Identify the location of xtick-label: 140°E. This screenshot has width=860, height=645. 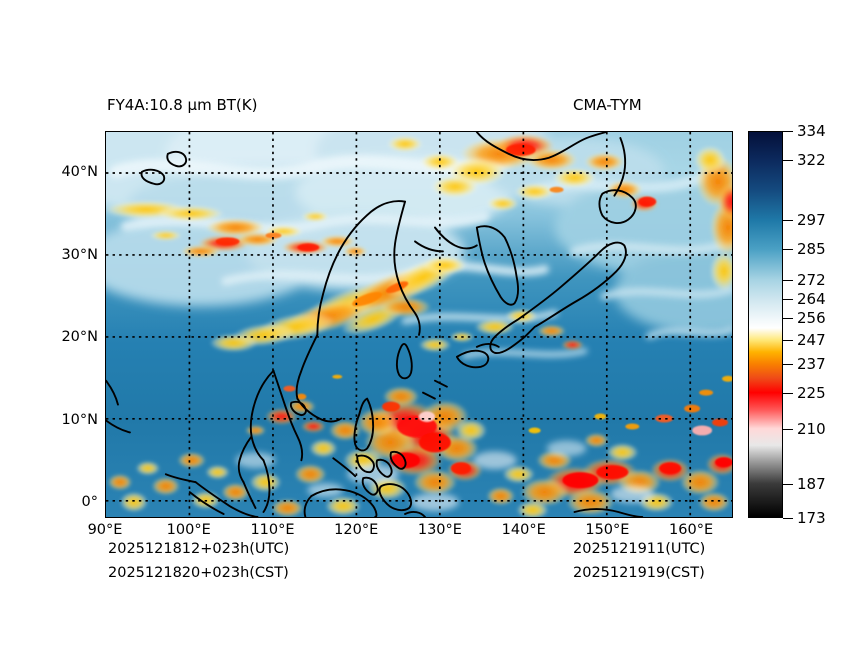
(523, 530).